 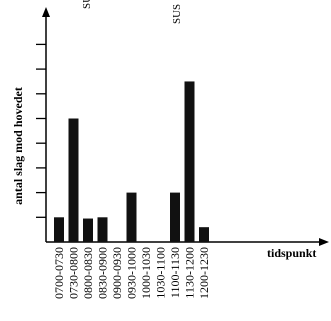 What do you see at coordinates (117, 273) in the screenshot?
I see `x-tick-label: 0900-0930` at bounding box center [117, 273].